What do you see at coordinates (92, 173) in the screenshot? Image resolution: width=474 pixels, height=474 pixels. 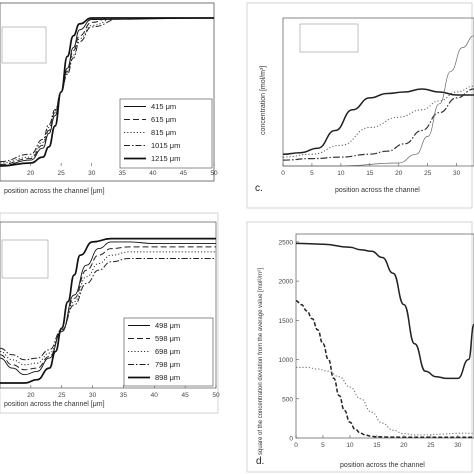 I see `xtick-label-a-2: 30` at bounding box center [92, 173].